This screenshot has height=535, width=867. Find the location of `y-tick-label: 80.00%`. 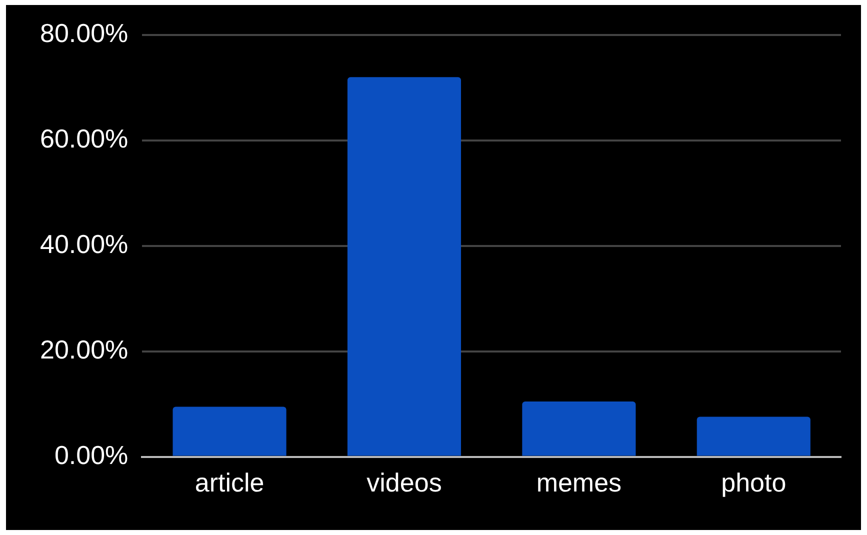

y-tick-label: 80.00% is located at coordinates (84, 33).